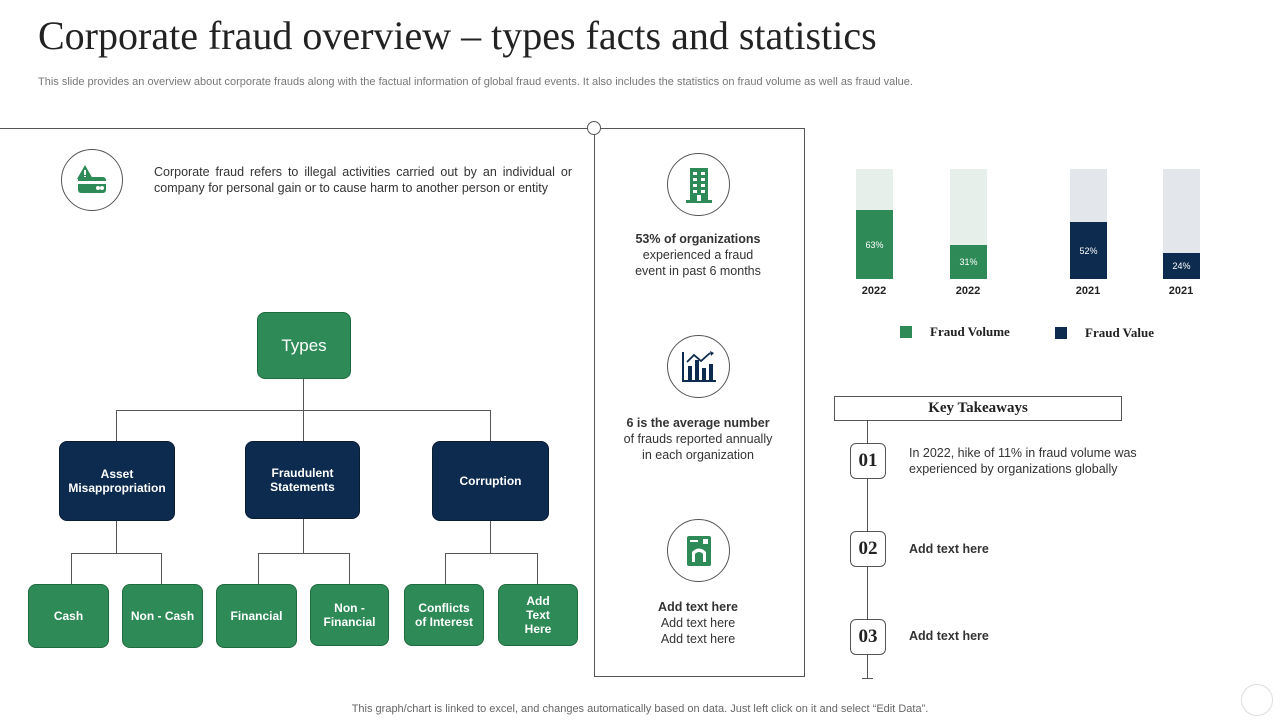 The image size is (1280, 720). What do you see at coordinates (698, 239) in the screenshot?
I see `stat-organizations-bold: 53% of organizations` at bounding box center [698, 239].